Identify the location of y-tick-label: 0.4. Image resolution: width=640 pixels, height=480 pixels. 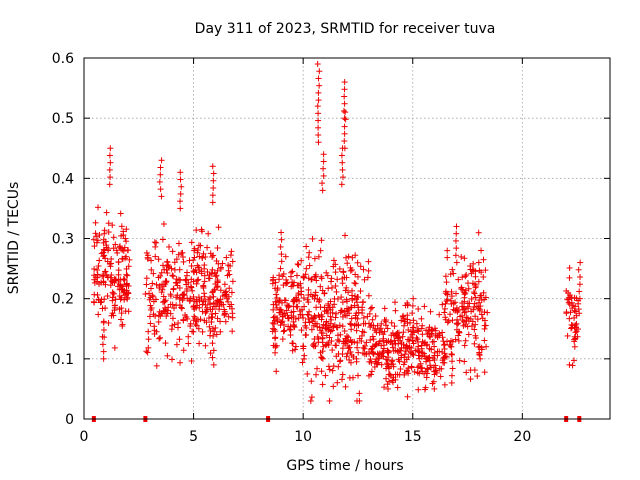
(63, 179).